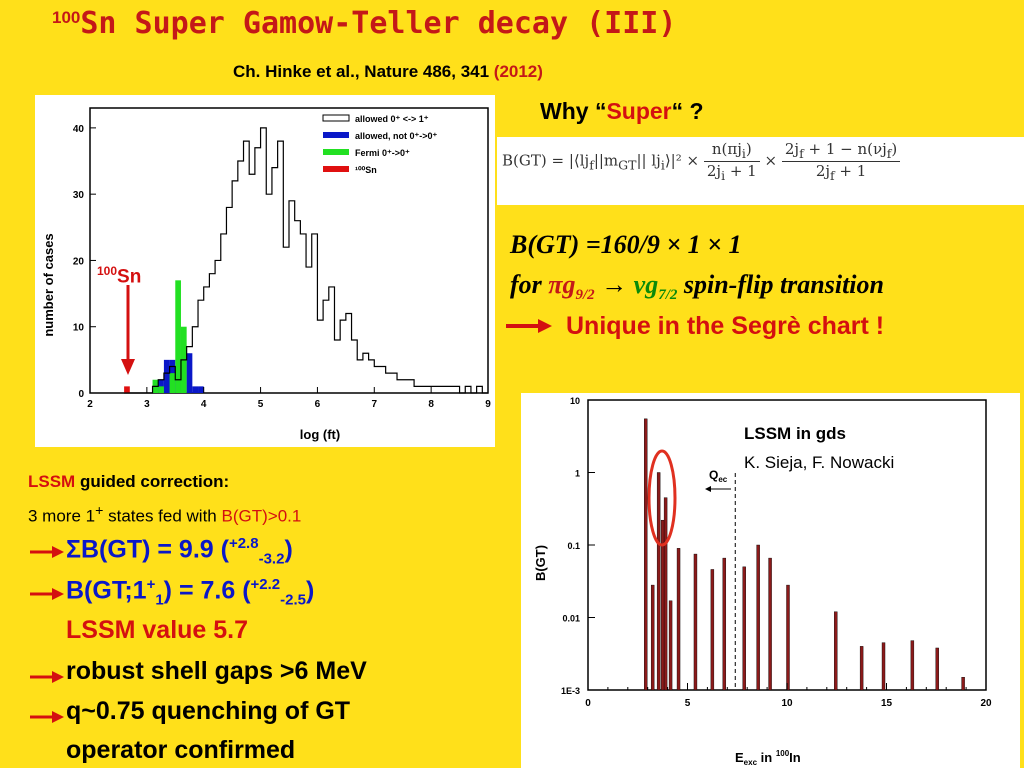  I want to click on bullet-quenching-cont: operator confirmed, so click(181, 750).